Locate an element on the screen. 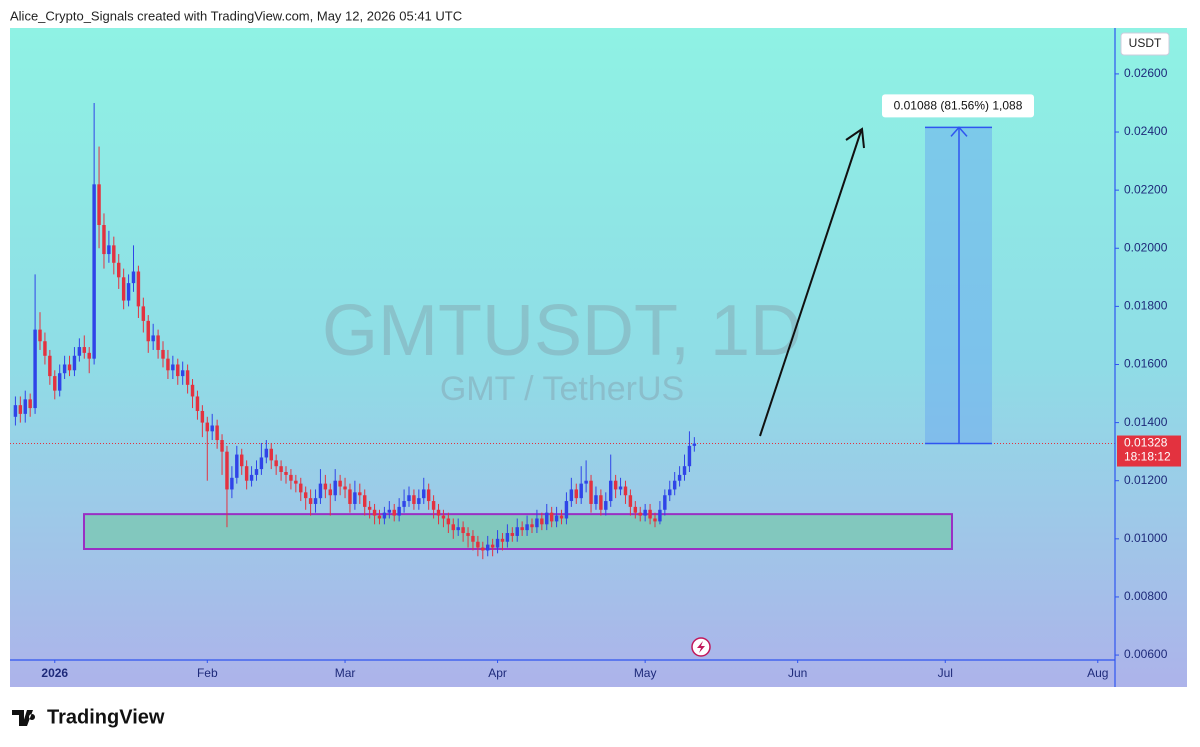 The image size is (1200, 747). symbol-watermark: GMTUSDT, 1D is located at coordinates (562, 331).